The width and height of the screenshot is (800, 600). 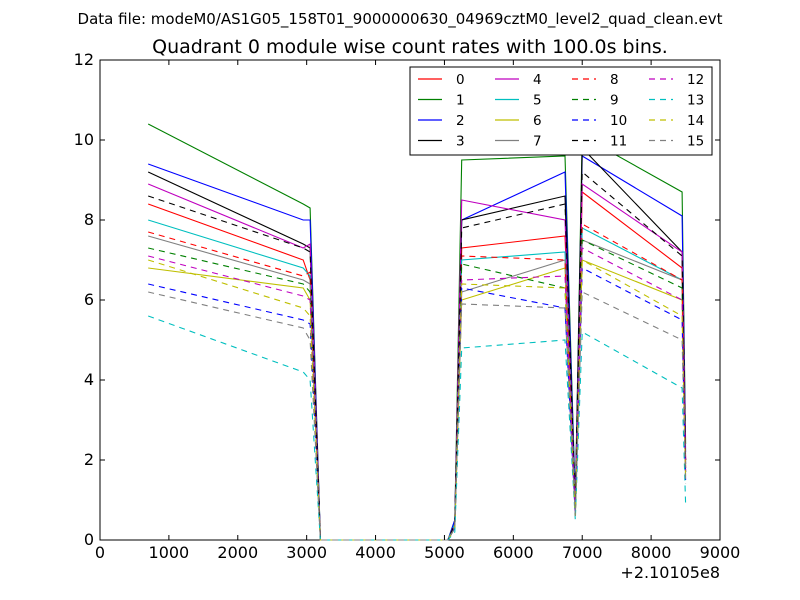 I want to click on x-tick-label: 7000, so click(x=582, y=552).